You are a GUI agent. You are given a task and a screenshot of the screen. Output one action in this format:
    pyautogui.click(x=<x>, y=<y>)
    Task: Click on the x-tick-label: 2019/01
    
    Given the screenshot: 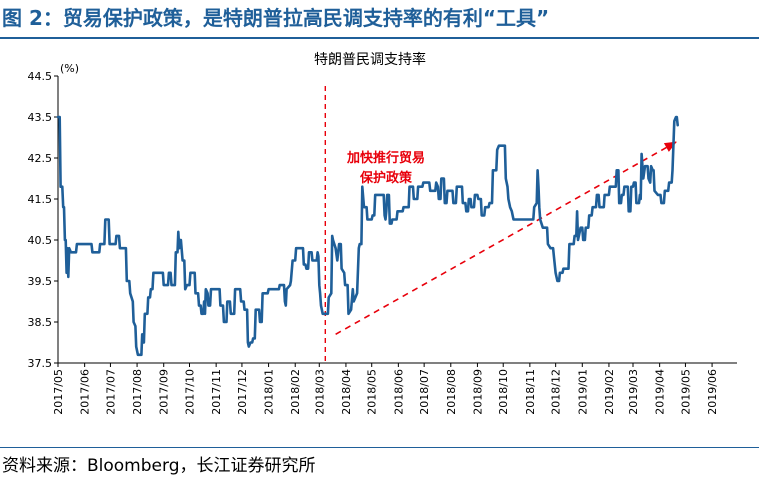 What is the action you would take?
    pyautogui.click(x=582, y=392)
    